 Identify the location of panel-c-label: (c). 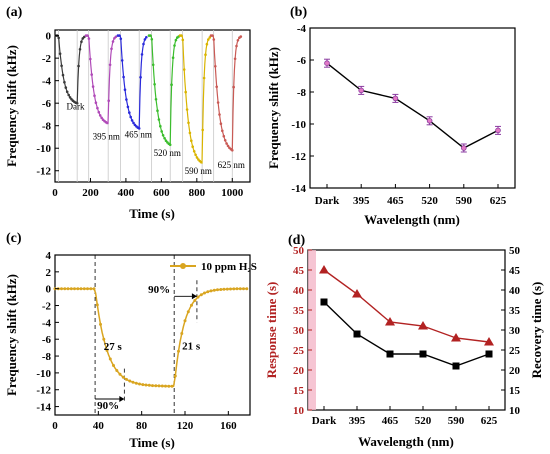
(14, 238).